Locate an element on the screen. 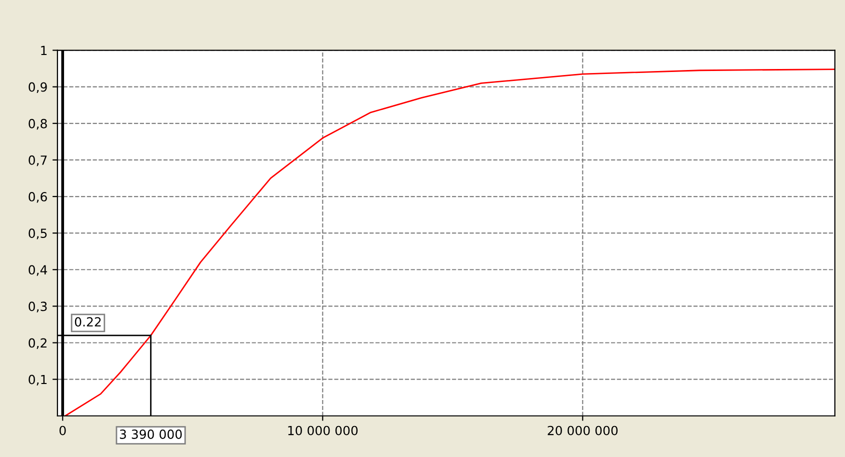 The width and height of the screenshot is (845, 457). y-tick-label: 0,7 is located at coordinates (37, 160).